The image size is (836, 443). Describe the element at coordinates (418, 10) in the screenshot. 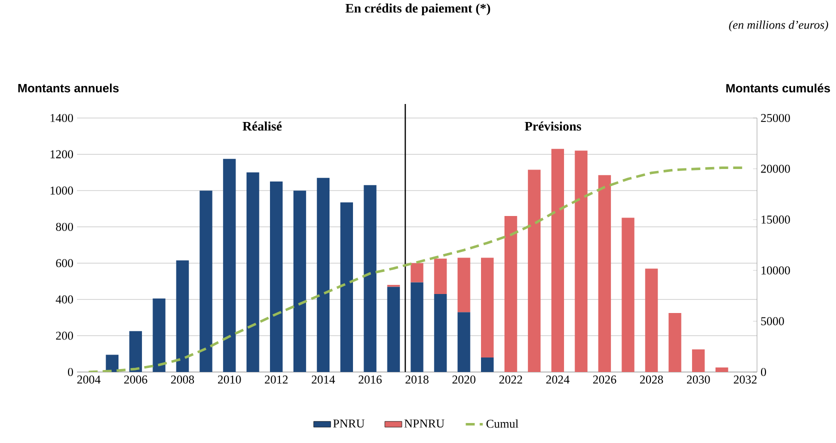

I see `chart-title: En crédits de paiement (*)` at that location.